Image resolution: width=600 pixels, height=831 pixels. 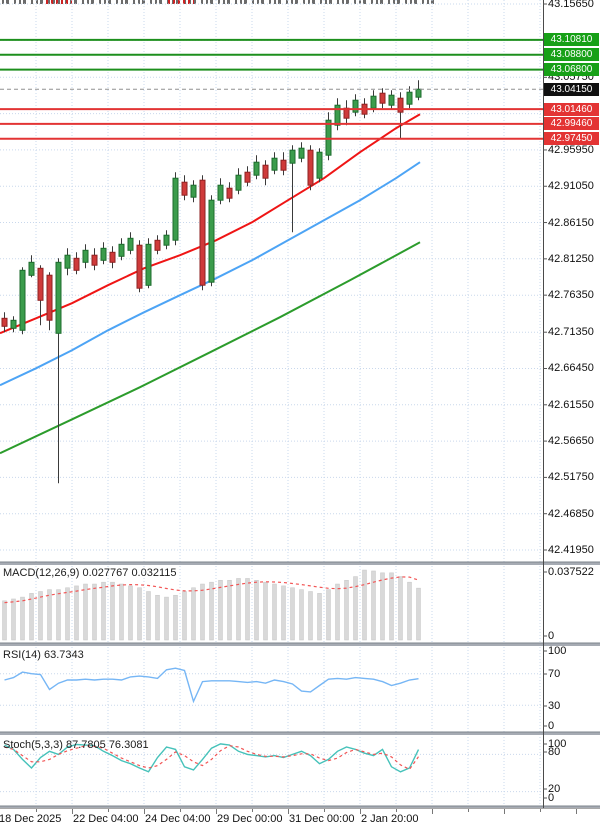 I want to click on macd-name: MACD(12,26,9), so click(x=41, y=573).